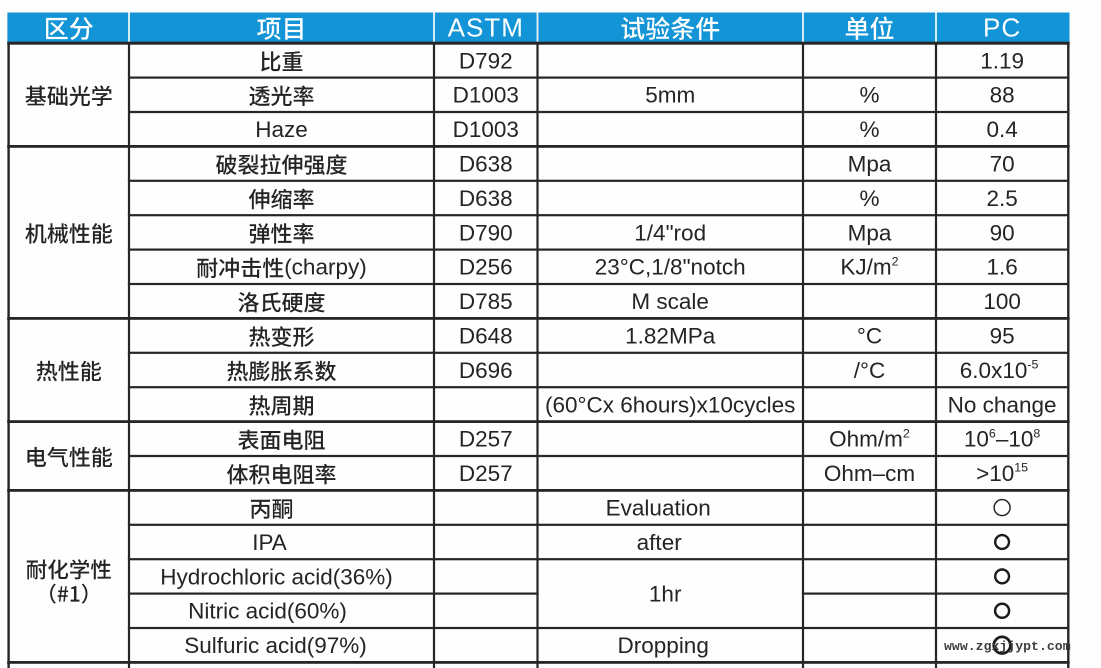 This screenshot has width=1101, height=668. Describe the element at coordinates (1002, 438) in the screenshot. I see `svg-text: 106–108` at that location.